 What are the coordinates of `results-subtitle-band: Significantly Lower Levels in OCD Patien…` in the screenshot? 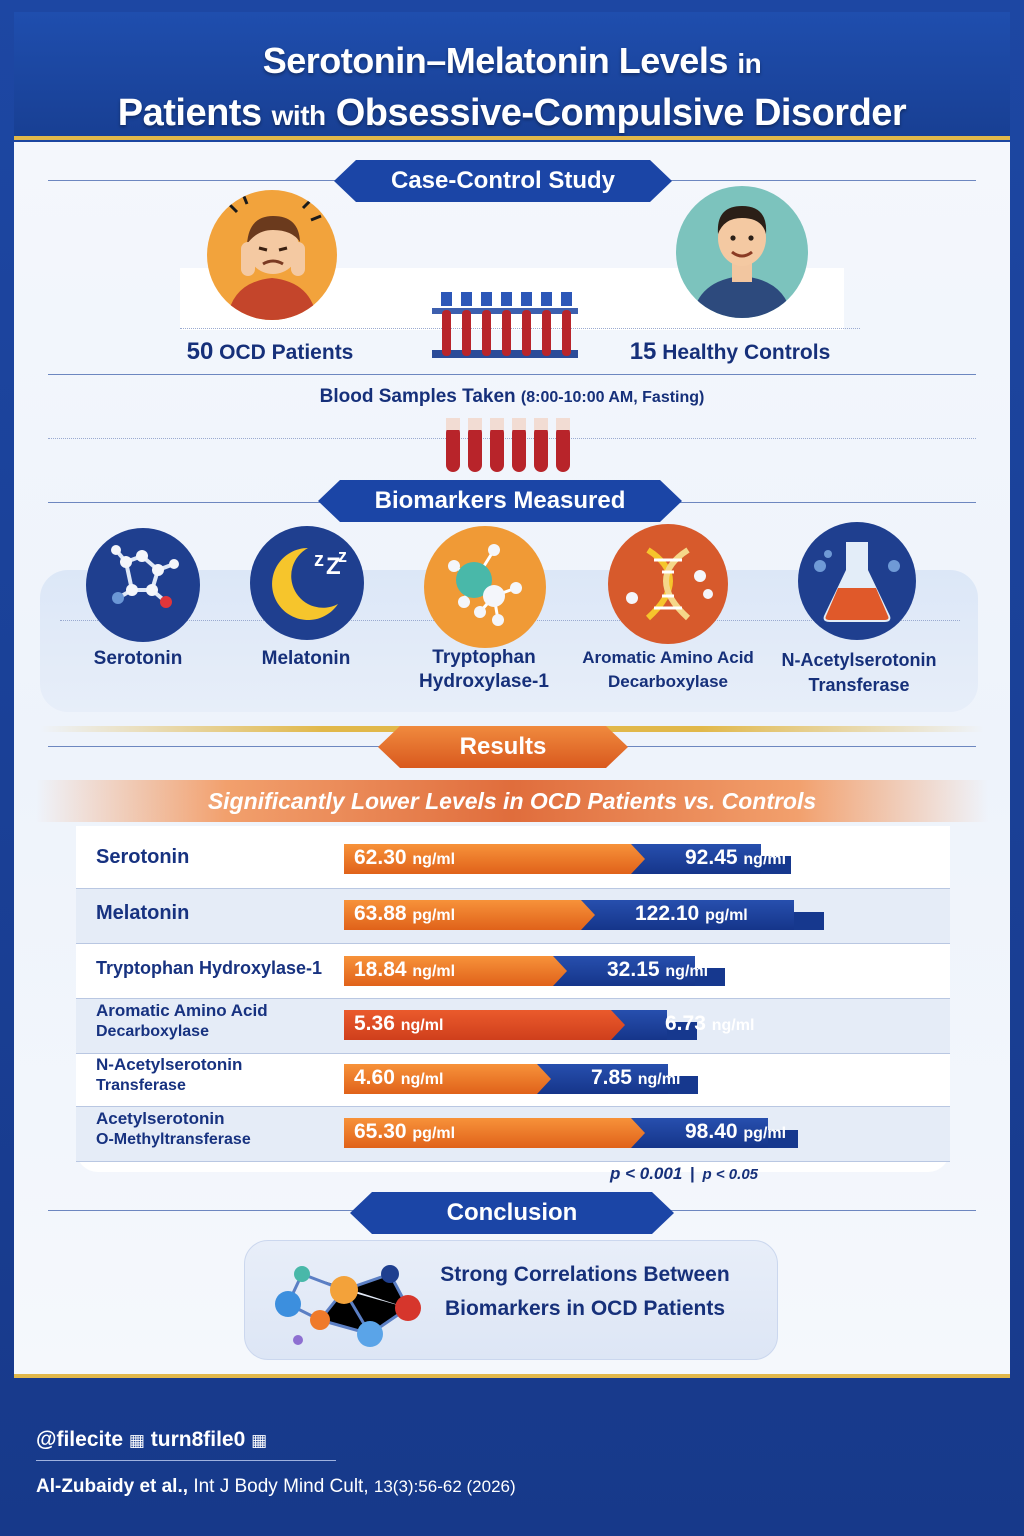 It's located at (512, 801).